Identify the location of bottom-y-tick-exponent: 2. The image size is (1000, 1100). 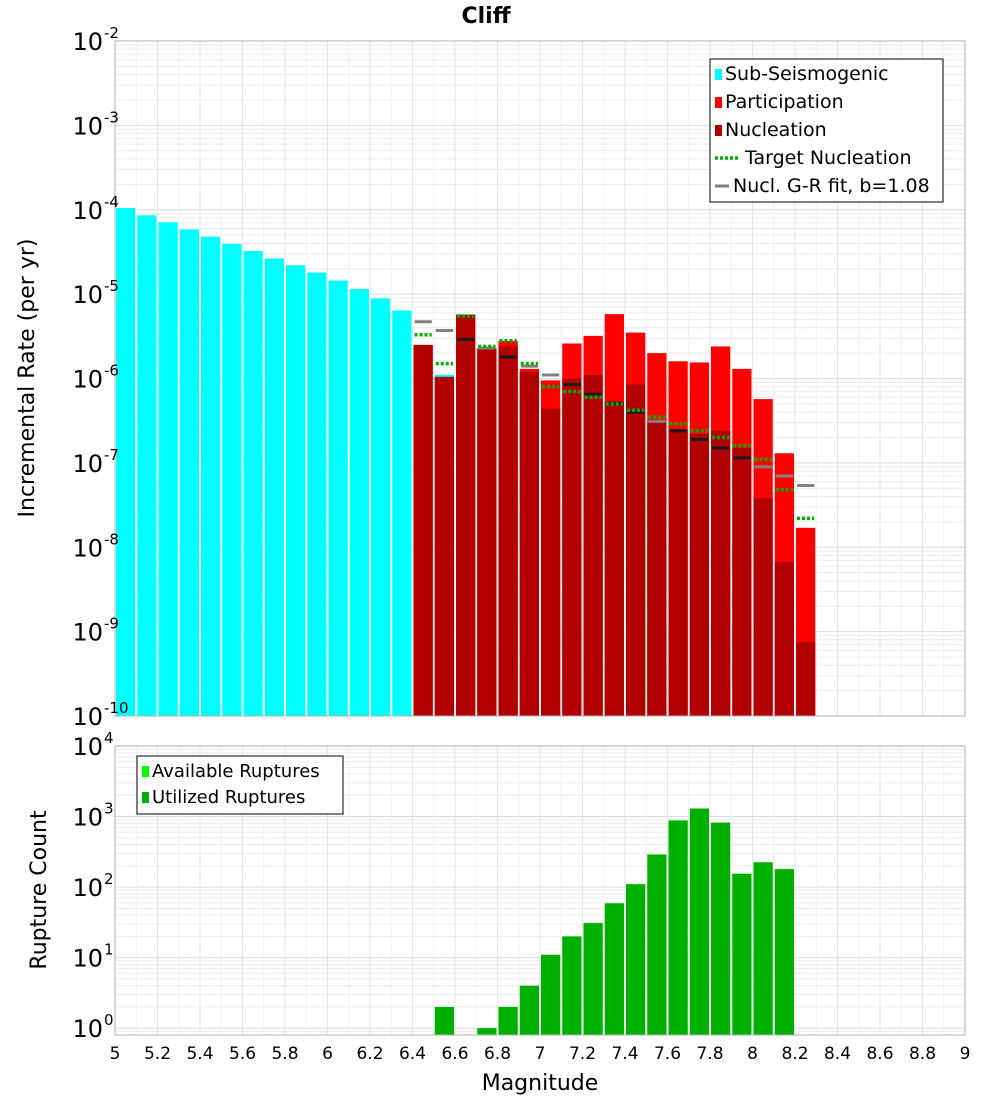
(109, 879).